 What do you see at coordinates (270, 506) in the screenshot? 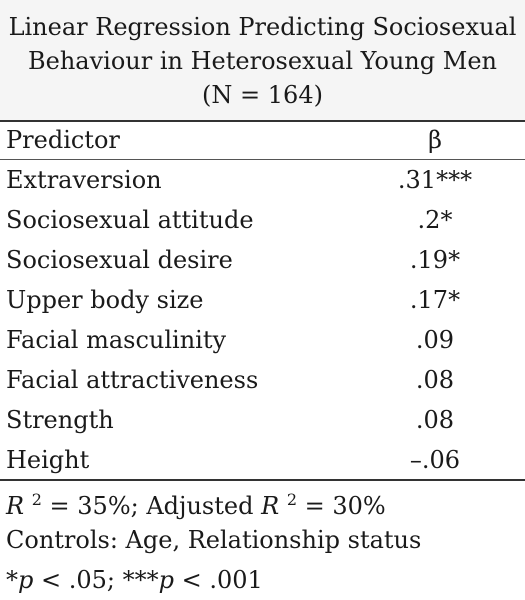
I see `adj-r-symbol: R` at bounding box center [270, 506].